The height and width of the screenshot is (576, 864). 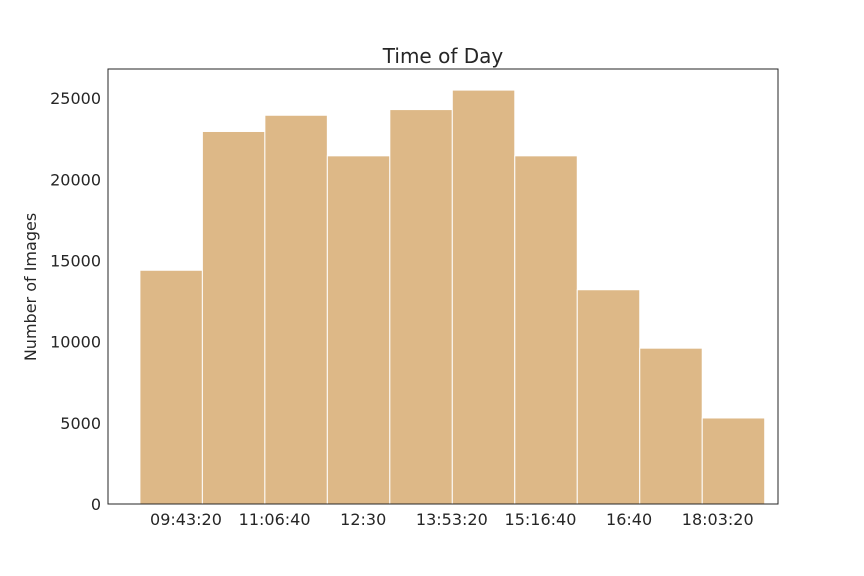 What do you see at coordinates (718, 519) in the screenshot?
I see `x-tick-label: 18:03:20` at bounding box center [718, 519].